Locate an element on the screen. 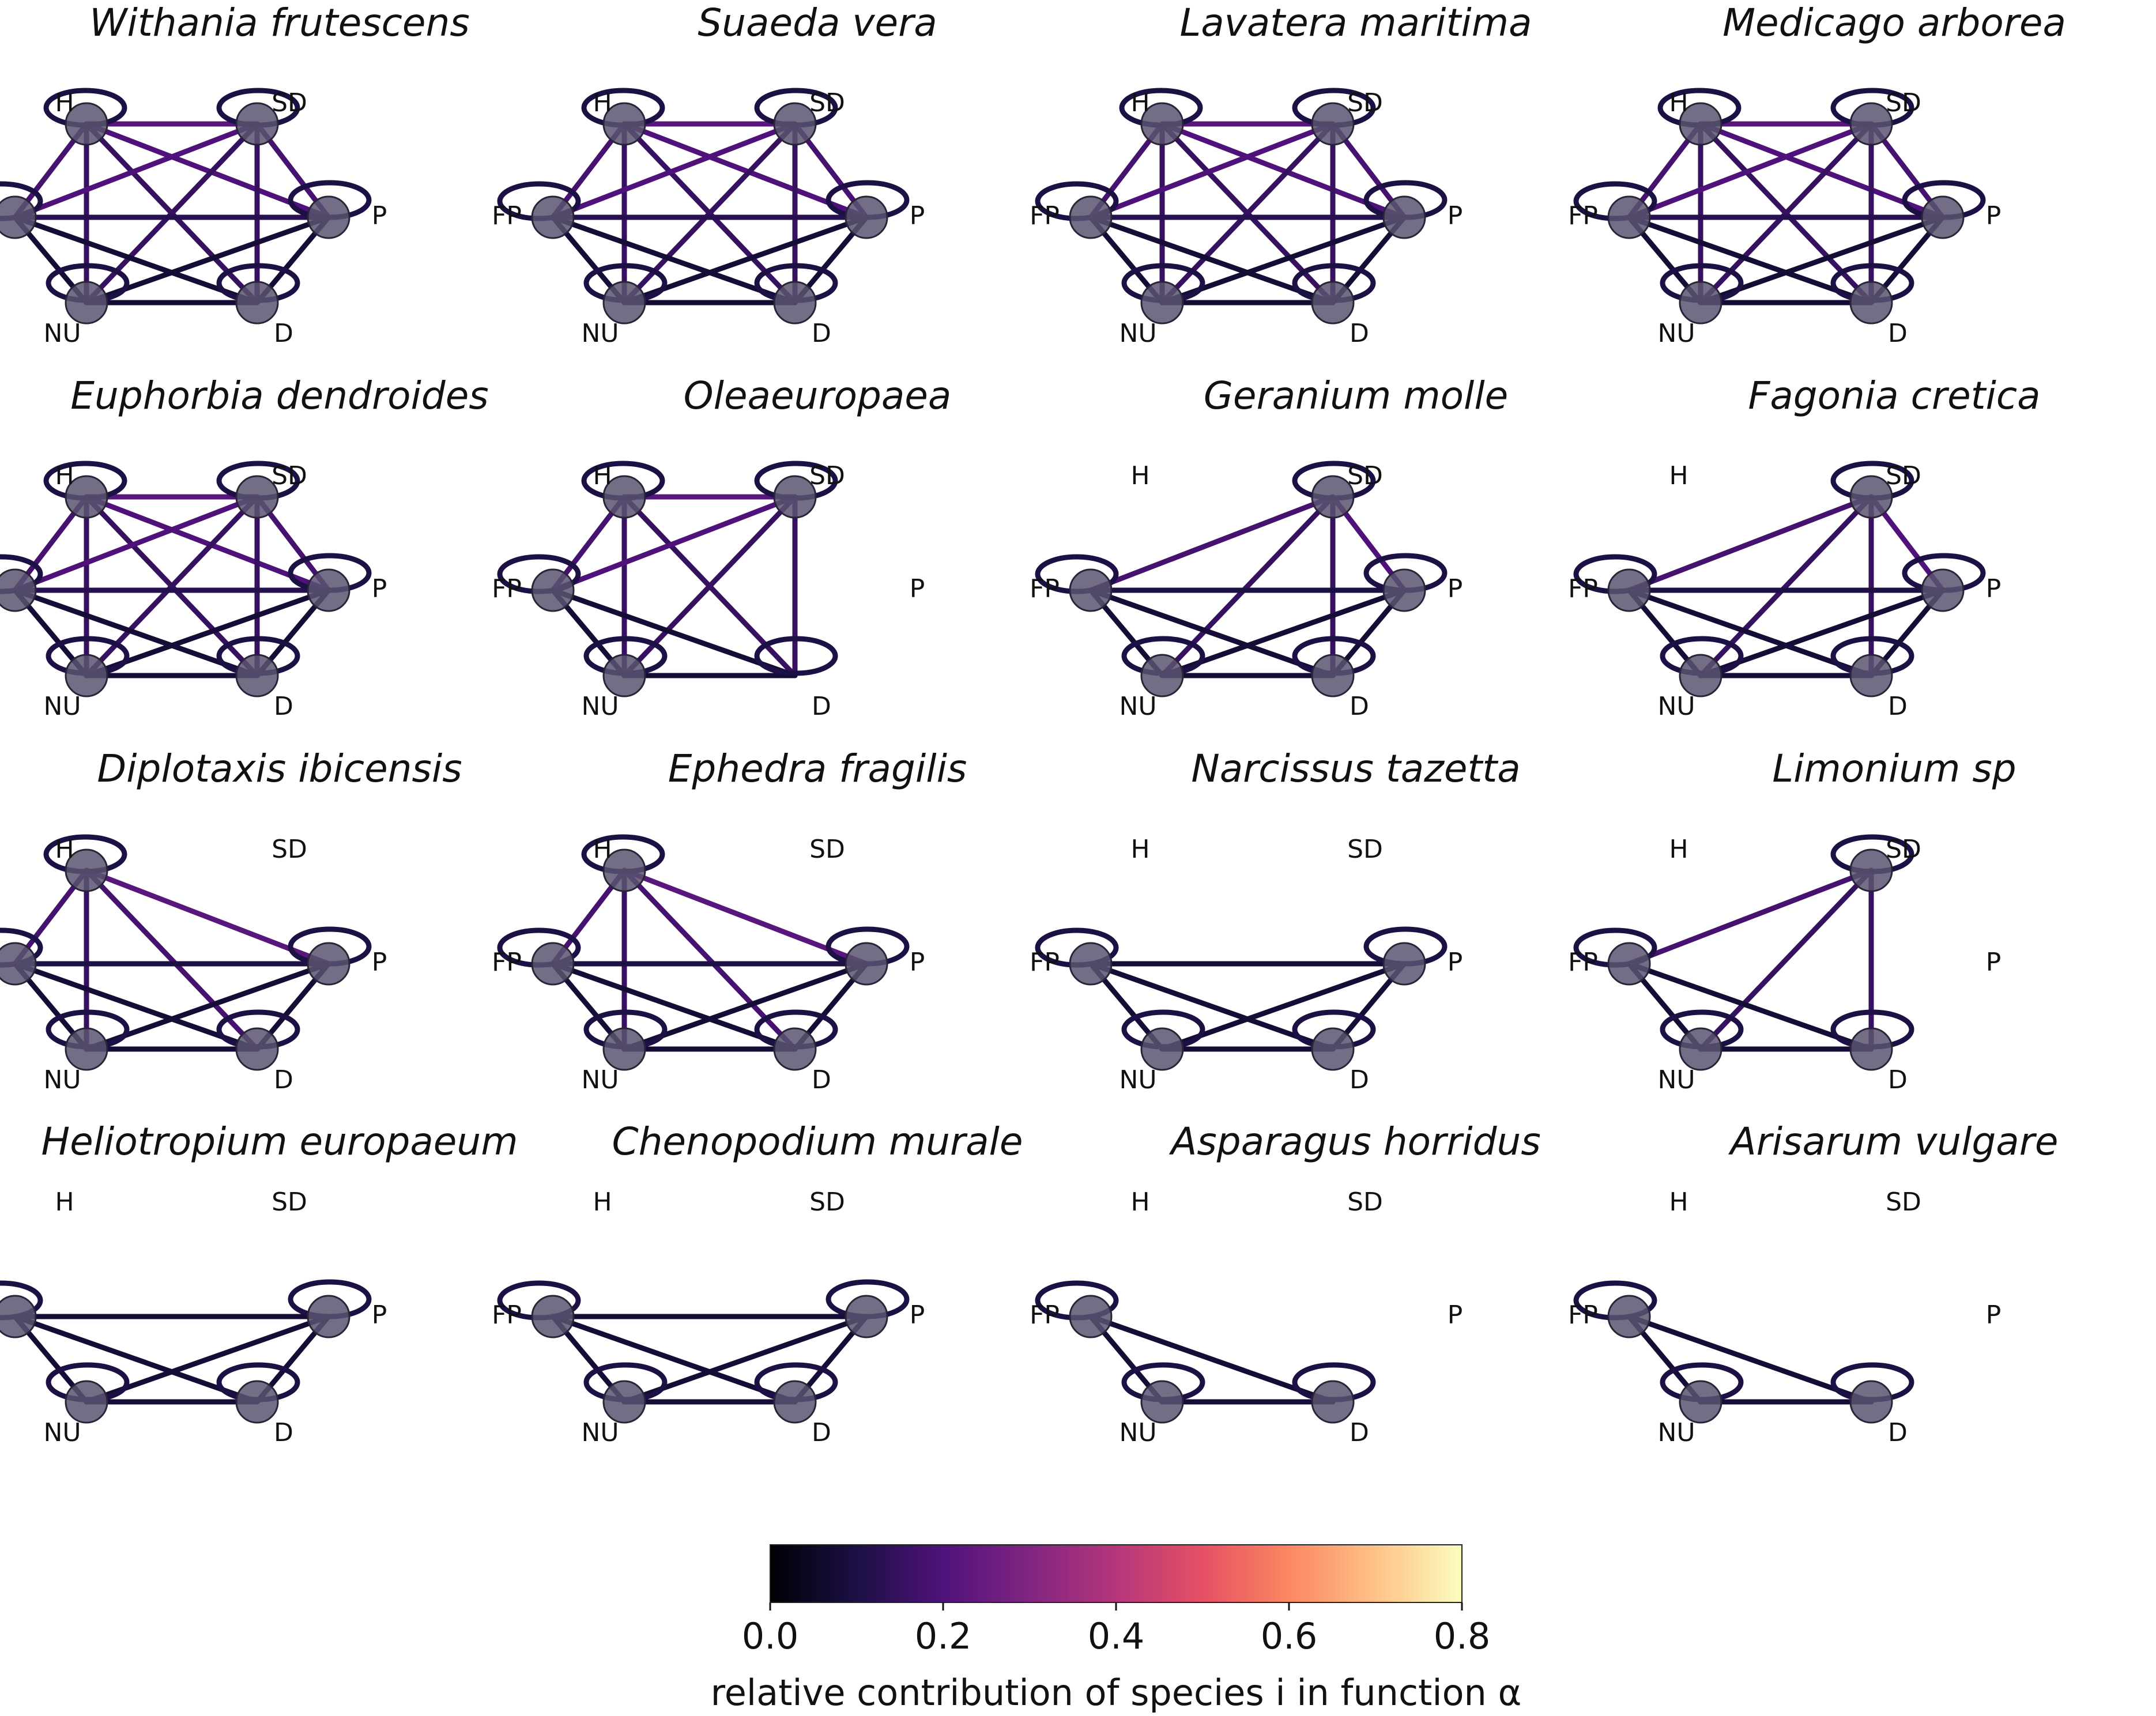  panel-withania-frutescens: Withania frutescensHSDFPPNUD is located at coordinates (235, 174).